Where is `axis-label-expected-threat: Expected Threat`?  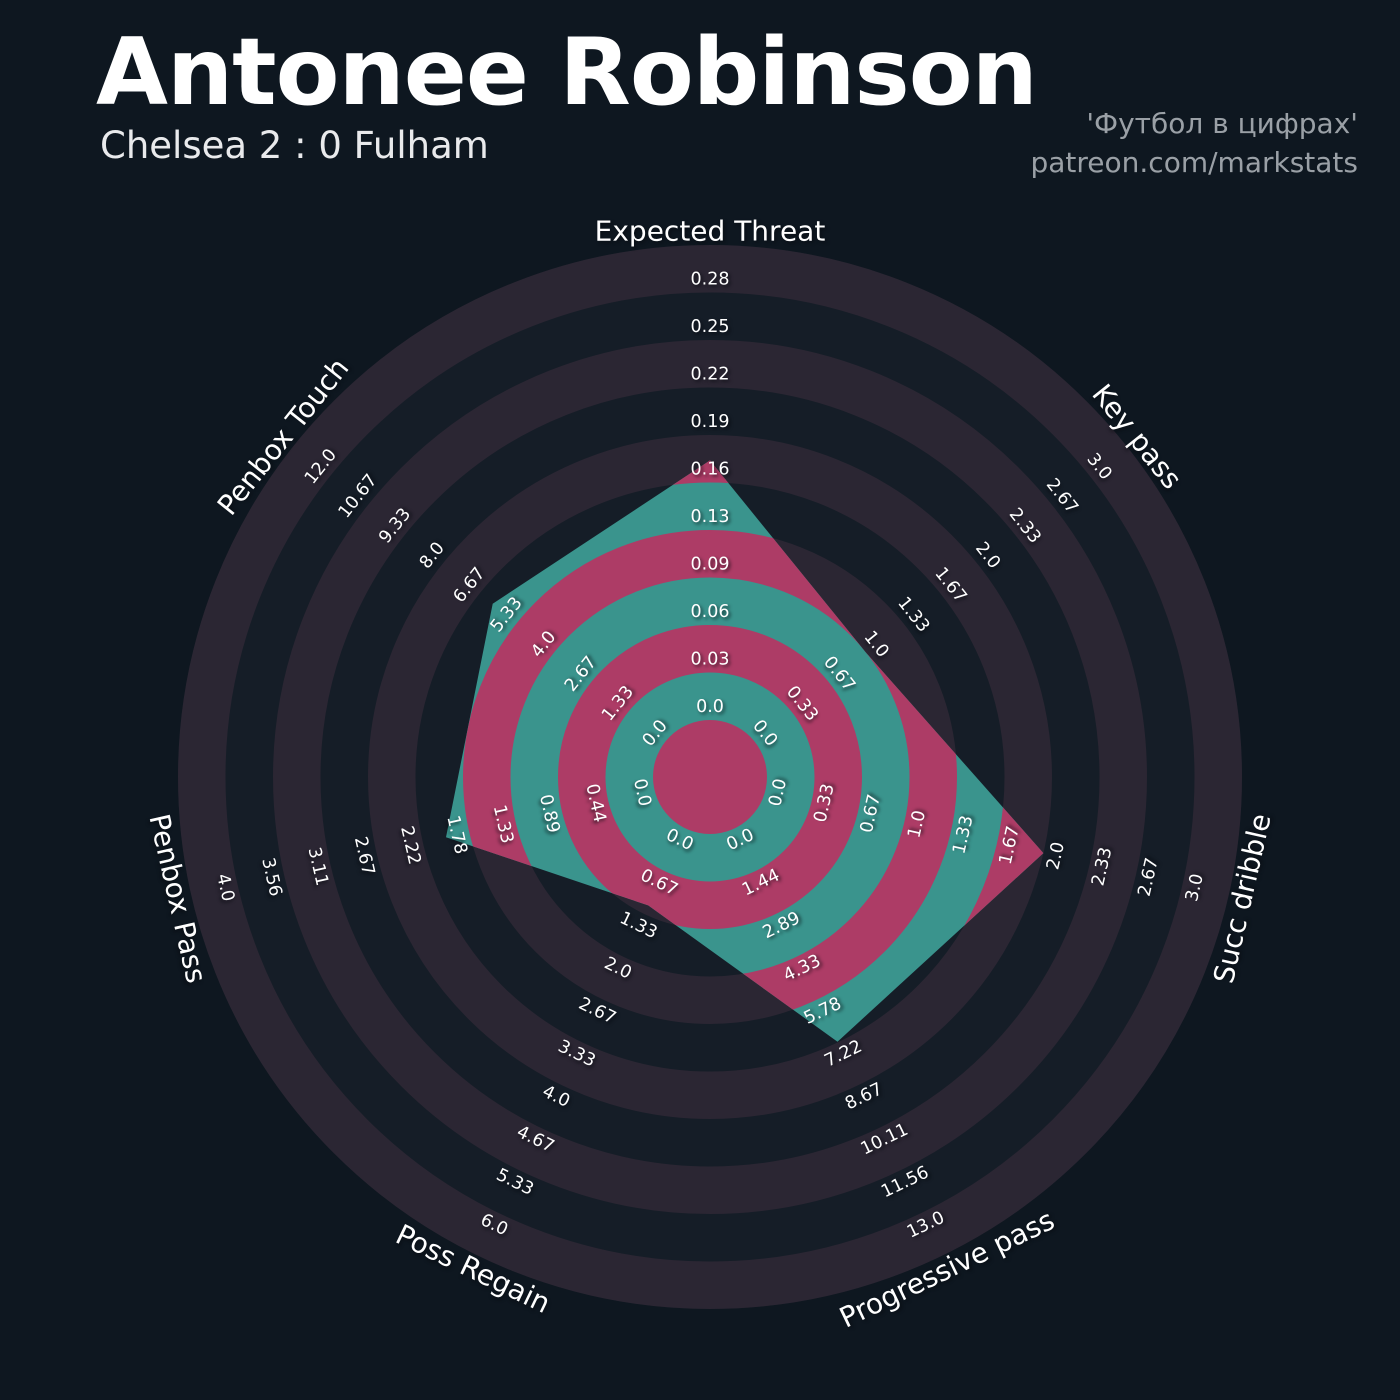
axis-label-expected-threat: Expected Threat is located at coordinates (710, 231).